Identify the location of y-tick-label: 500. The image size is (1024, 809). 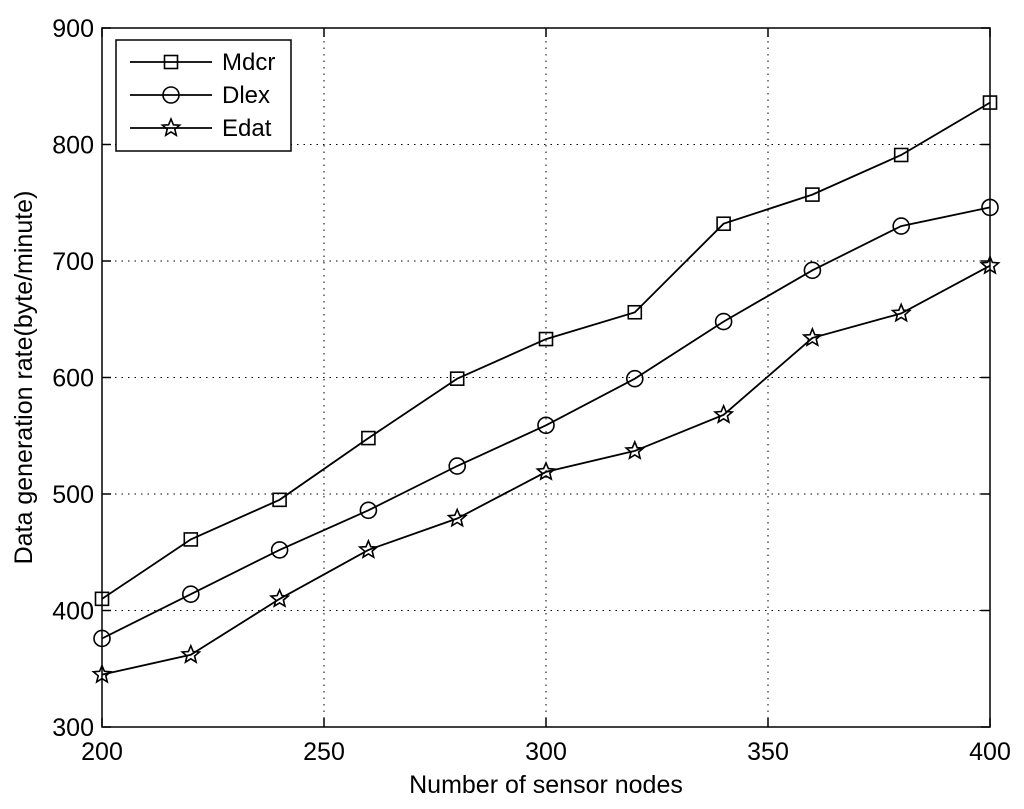
(73, 495).